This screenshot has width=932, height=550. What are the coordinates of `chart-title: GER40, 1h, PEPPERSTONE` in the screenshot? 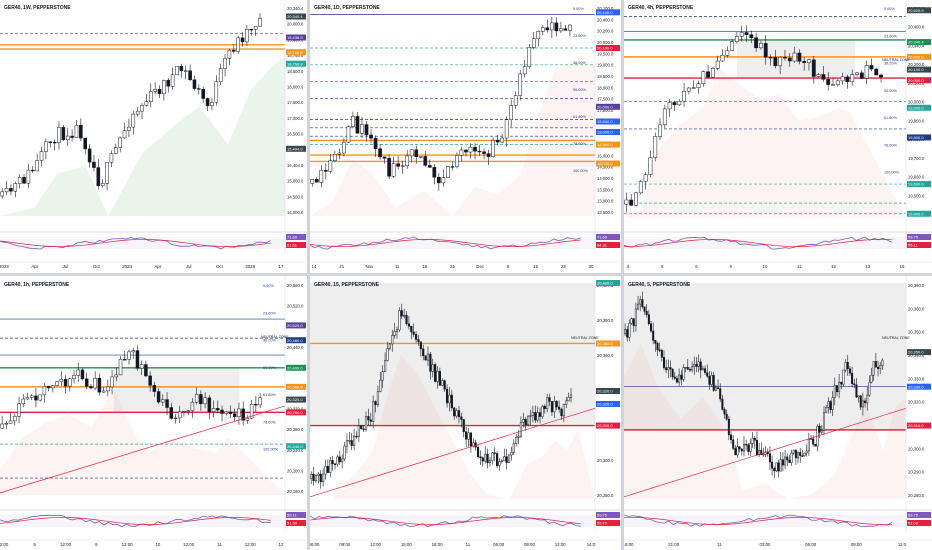 It's located at (37, 285).